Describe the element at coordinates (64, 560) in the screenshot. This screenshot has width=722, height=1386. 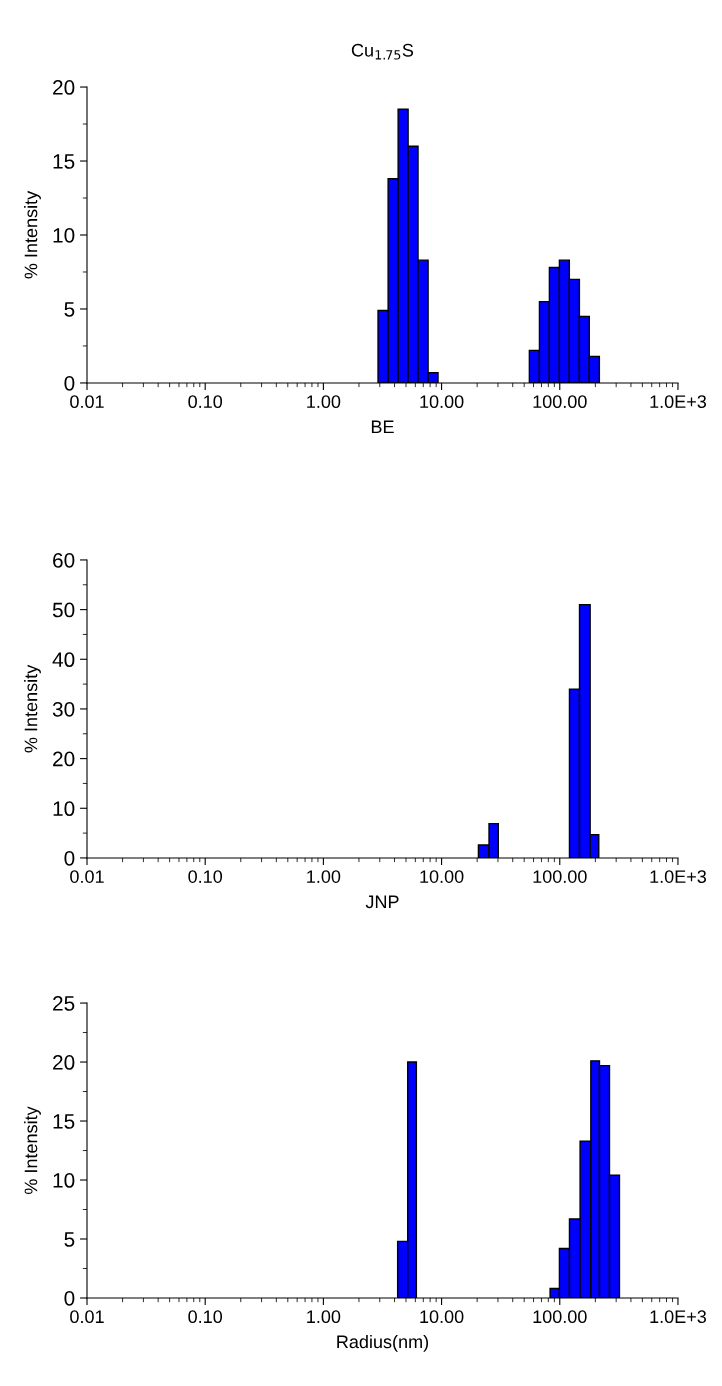
I see `y-tick-label: 60` at that location.